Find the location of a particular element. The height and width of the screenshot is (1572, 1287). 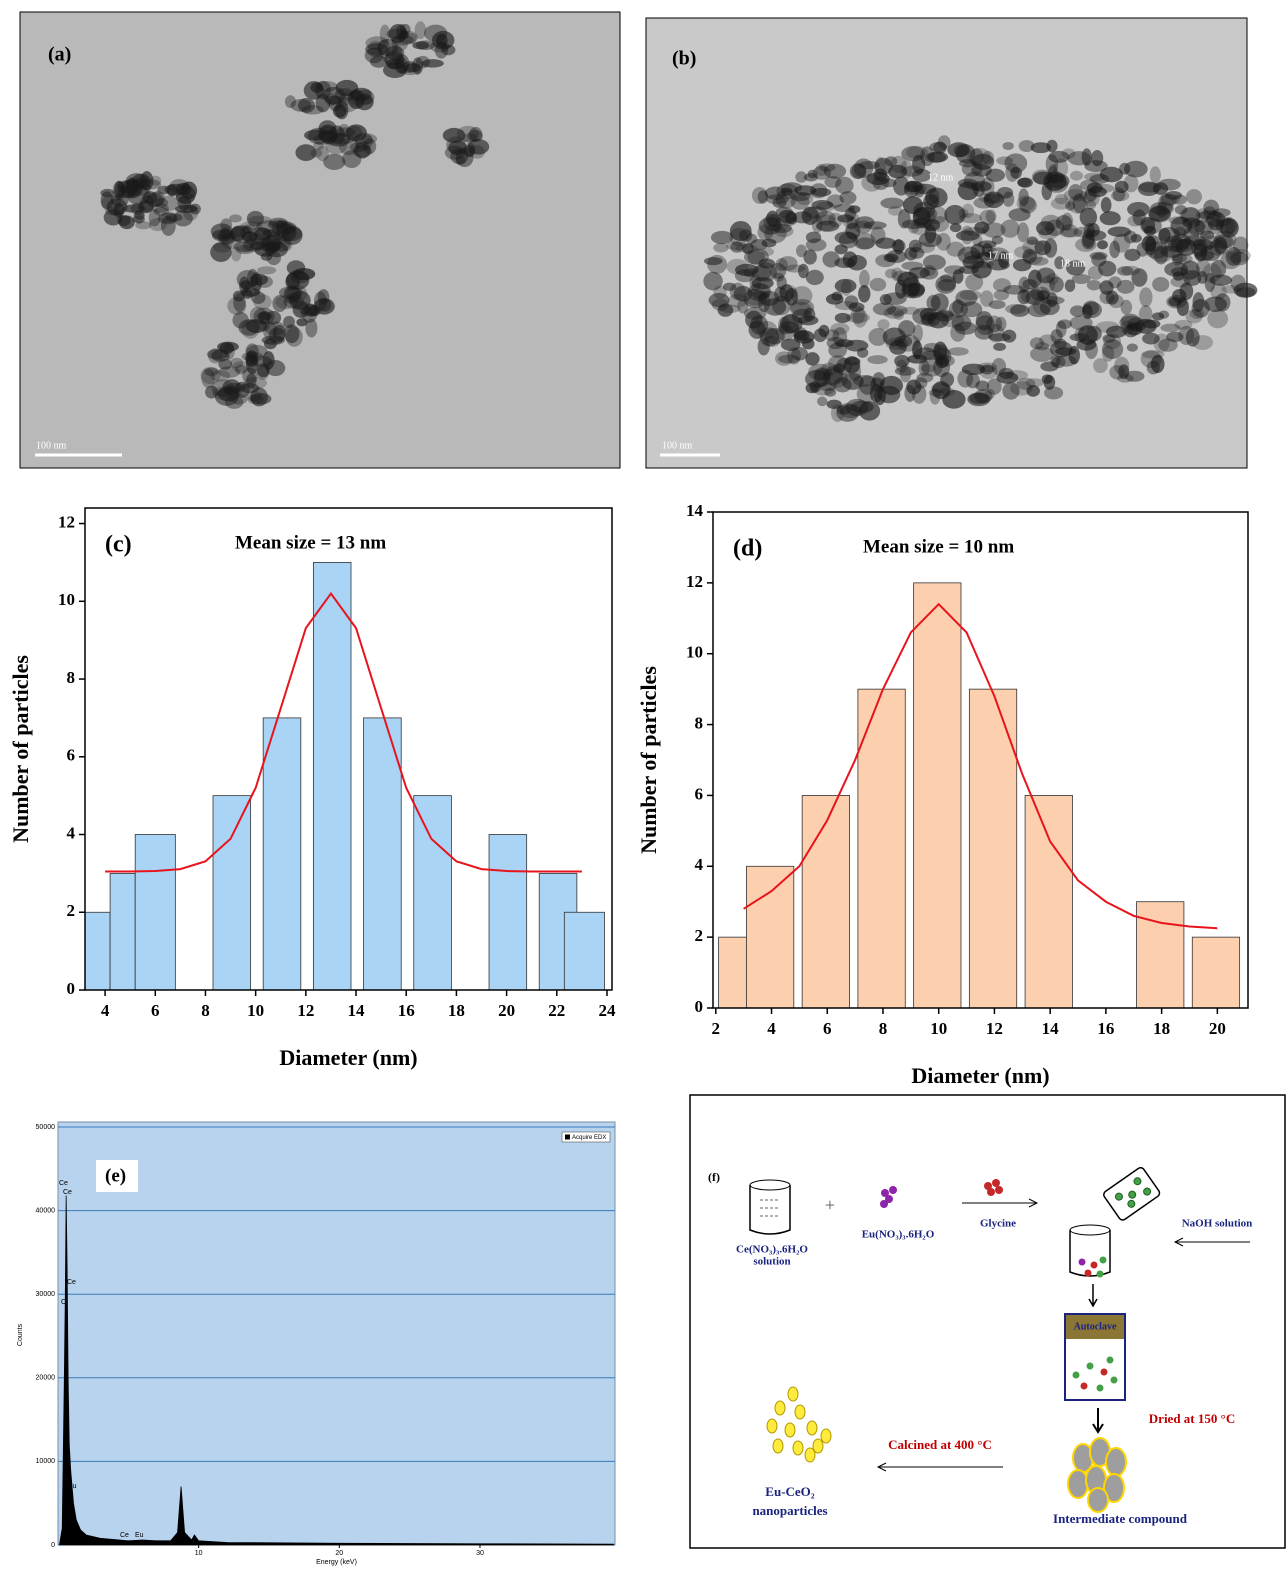

x-tick-label: 30 is located at coordinates (480, 1553).